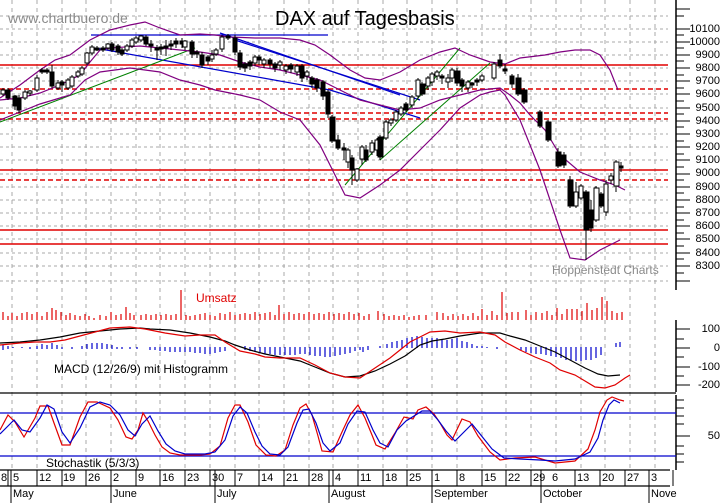 This screenshot has height=503, width=723. What do you see at coordinates (707, 239) in the screenshot?
I see `price-tick: 8500` at bounding box center [707, 239].